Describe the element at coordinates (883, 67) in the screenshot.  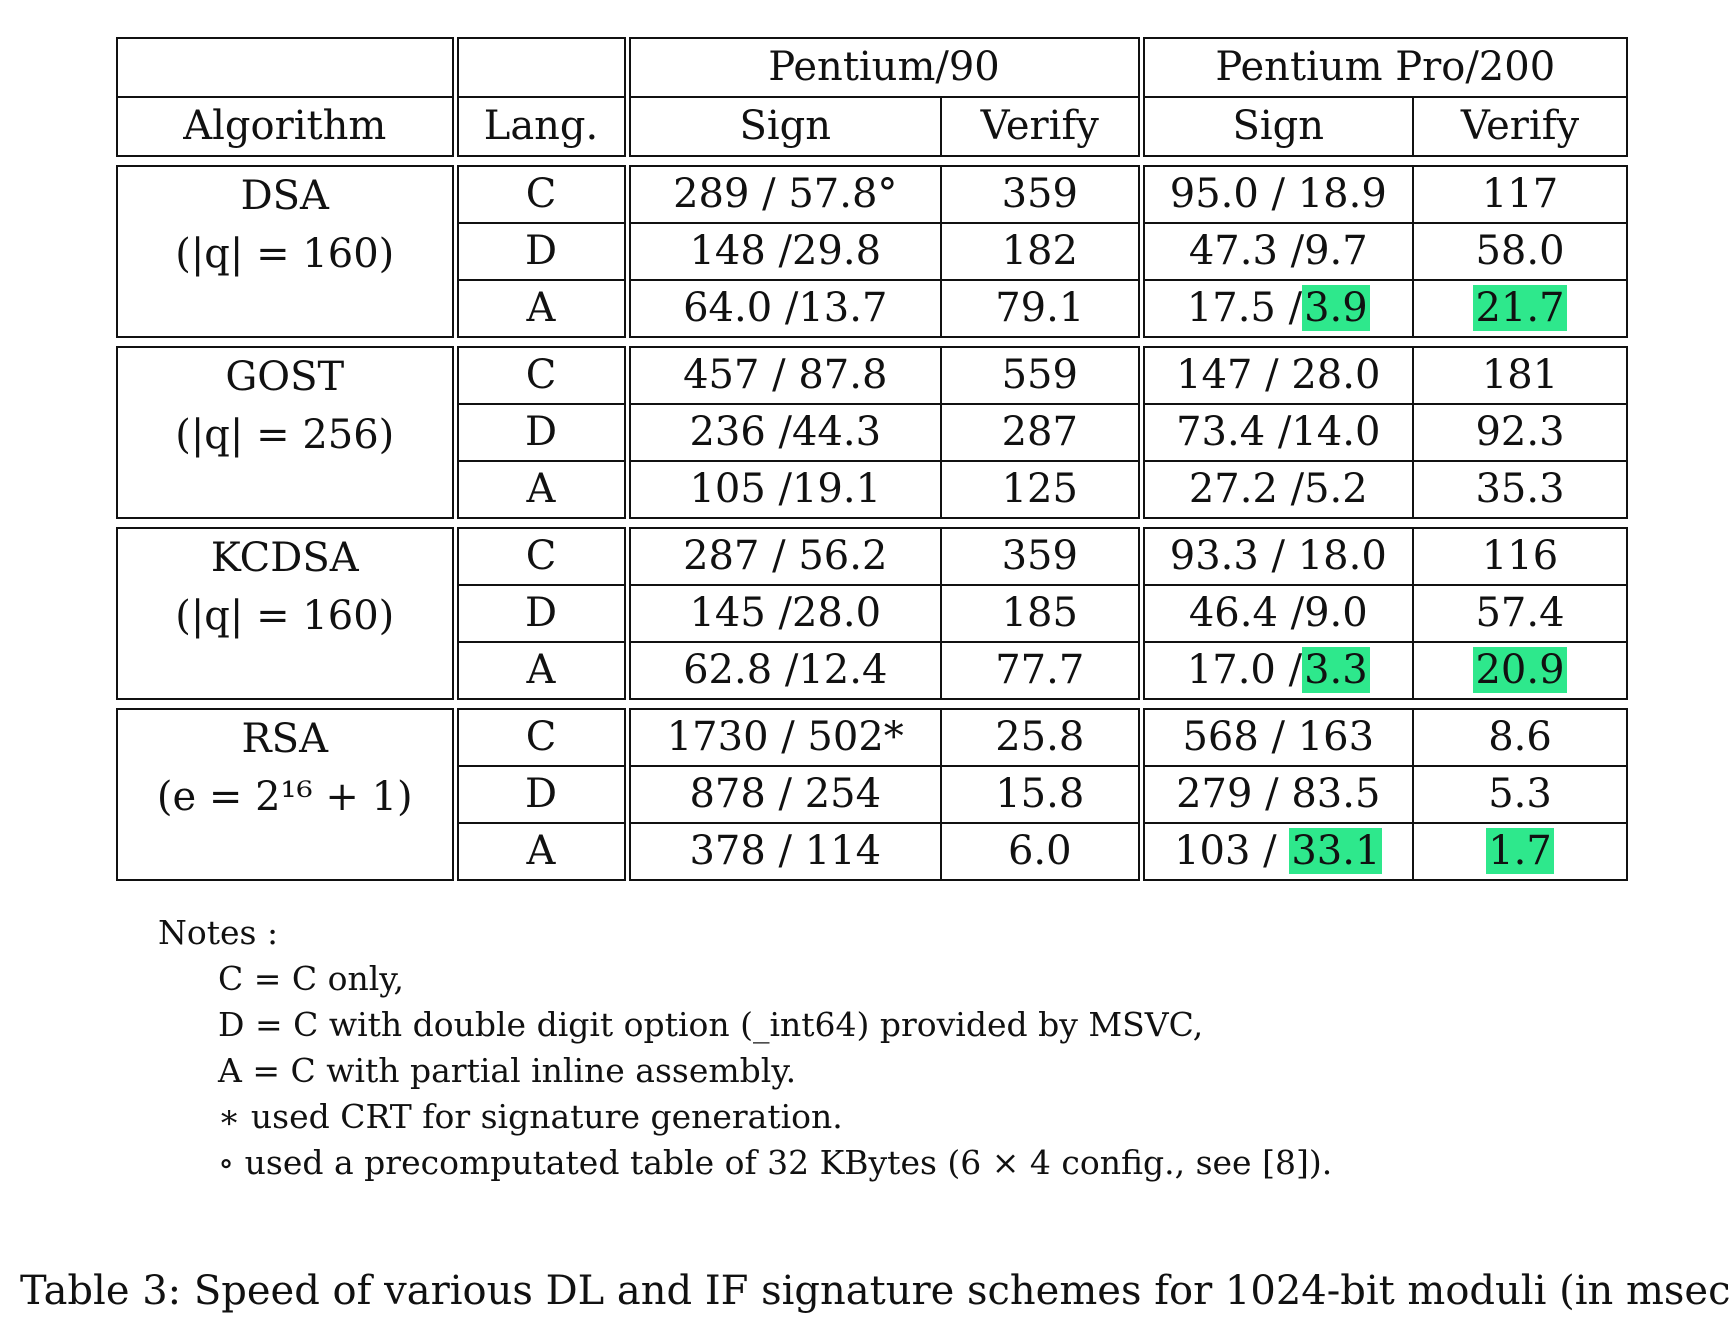
I see `header-group-pentium-90: Pentium/90` at that location.